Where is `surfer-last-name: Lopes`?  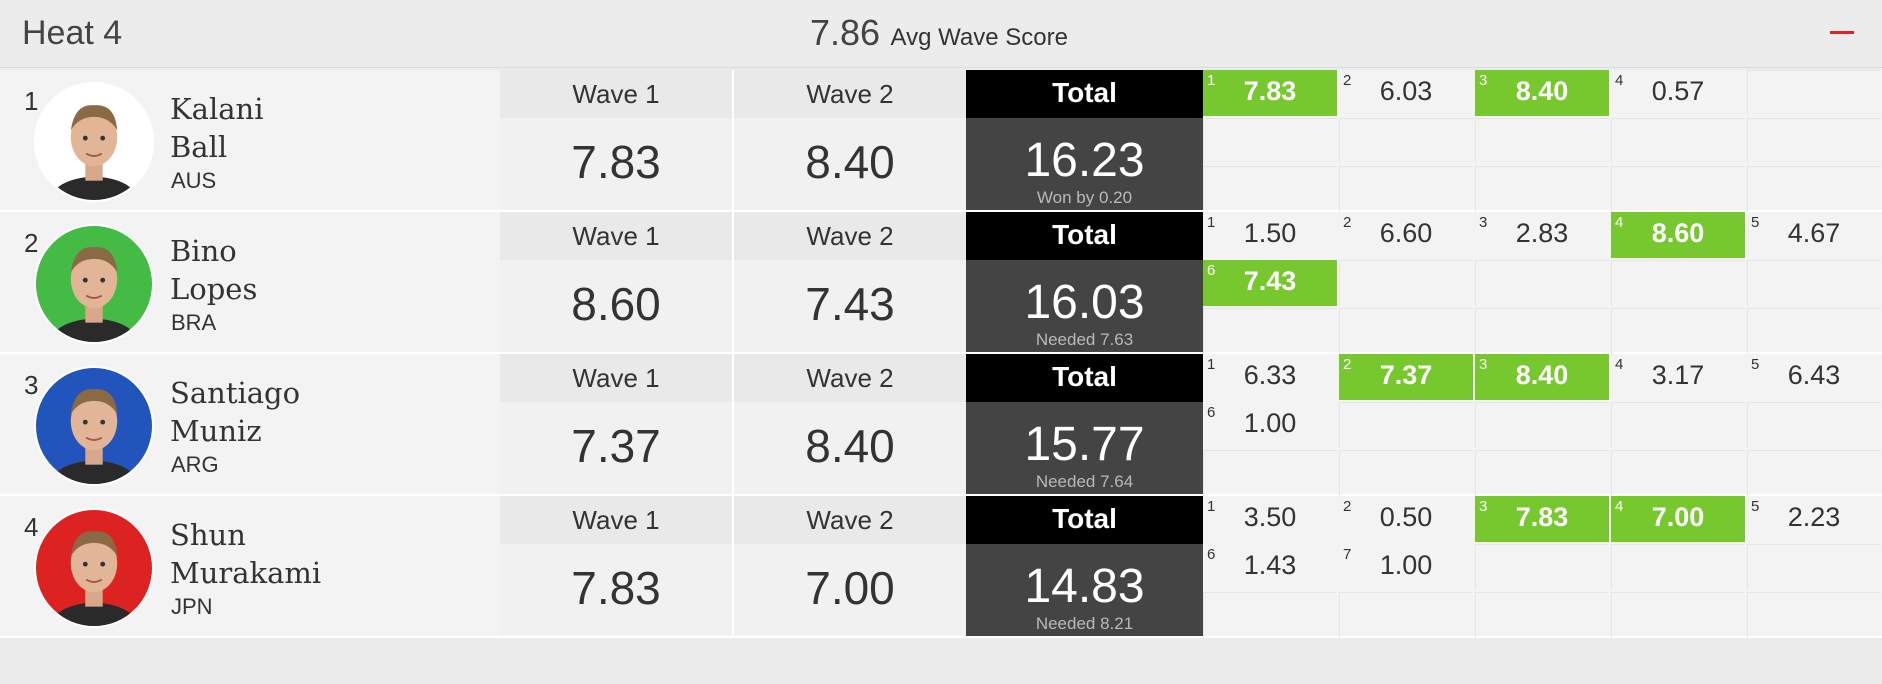
surfer-last-name: Lopes is located at coordinates (214, 289).